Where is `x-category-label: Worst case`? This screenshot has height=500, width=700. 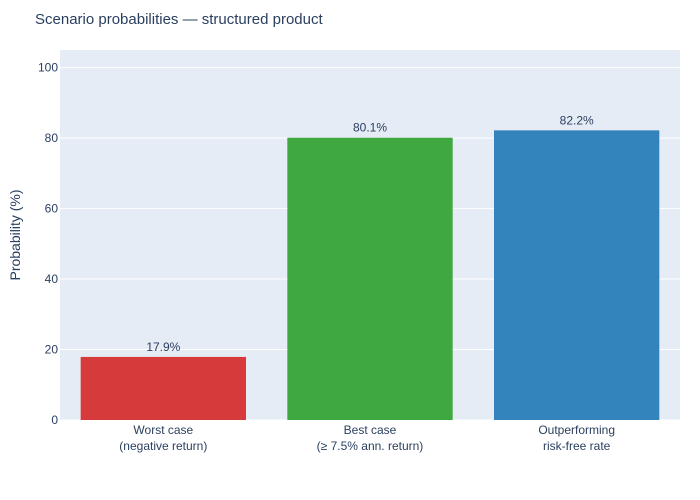 x-category-label: Worst case is located at coordinates (163, 430).